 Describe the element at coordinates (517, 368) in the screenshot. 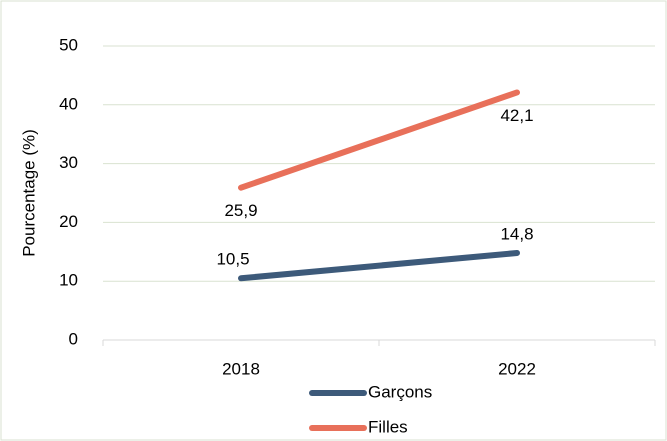

I see `x-tick-label: 2022` at that location.